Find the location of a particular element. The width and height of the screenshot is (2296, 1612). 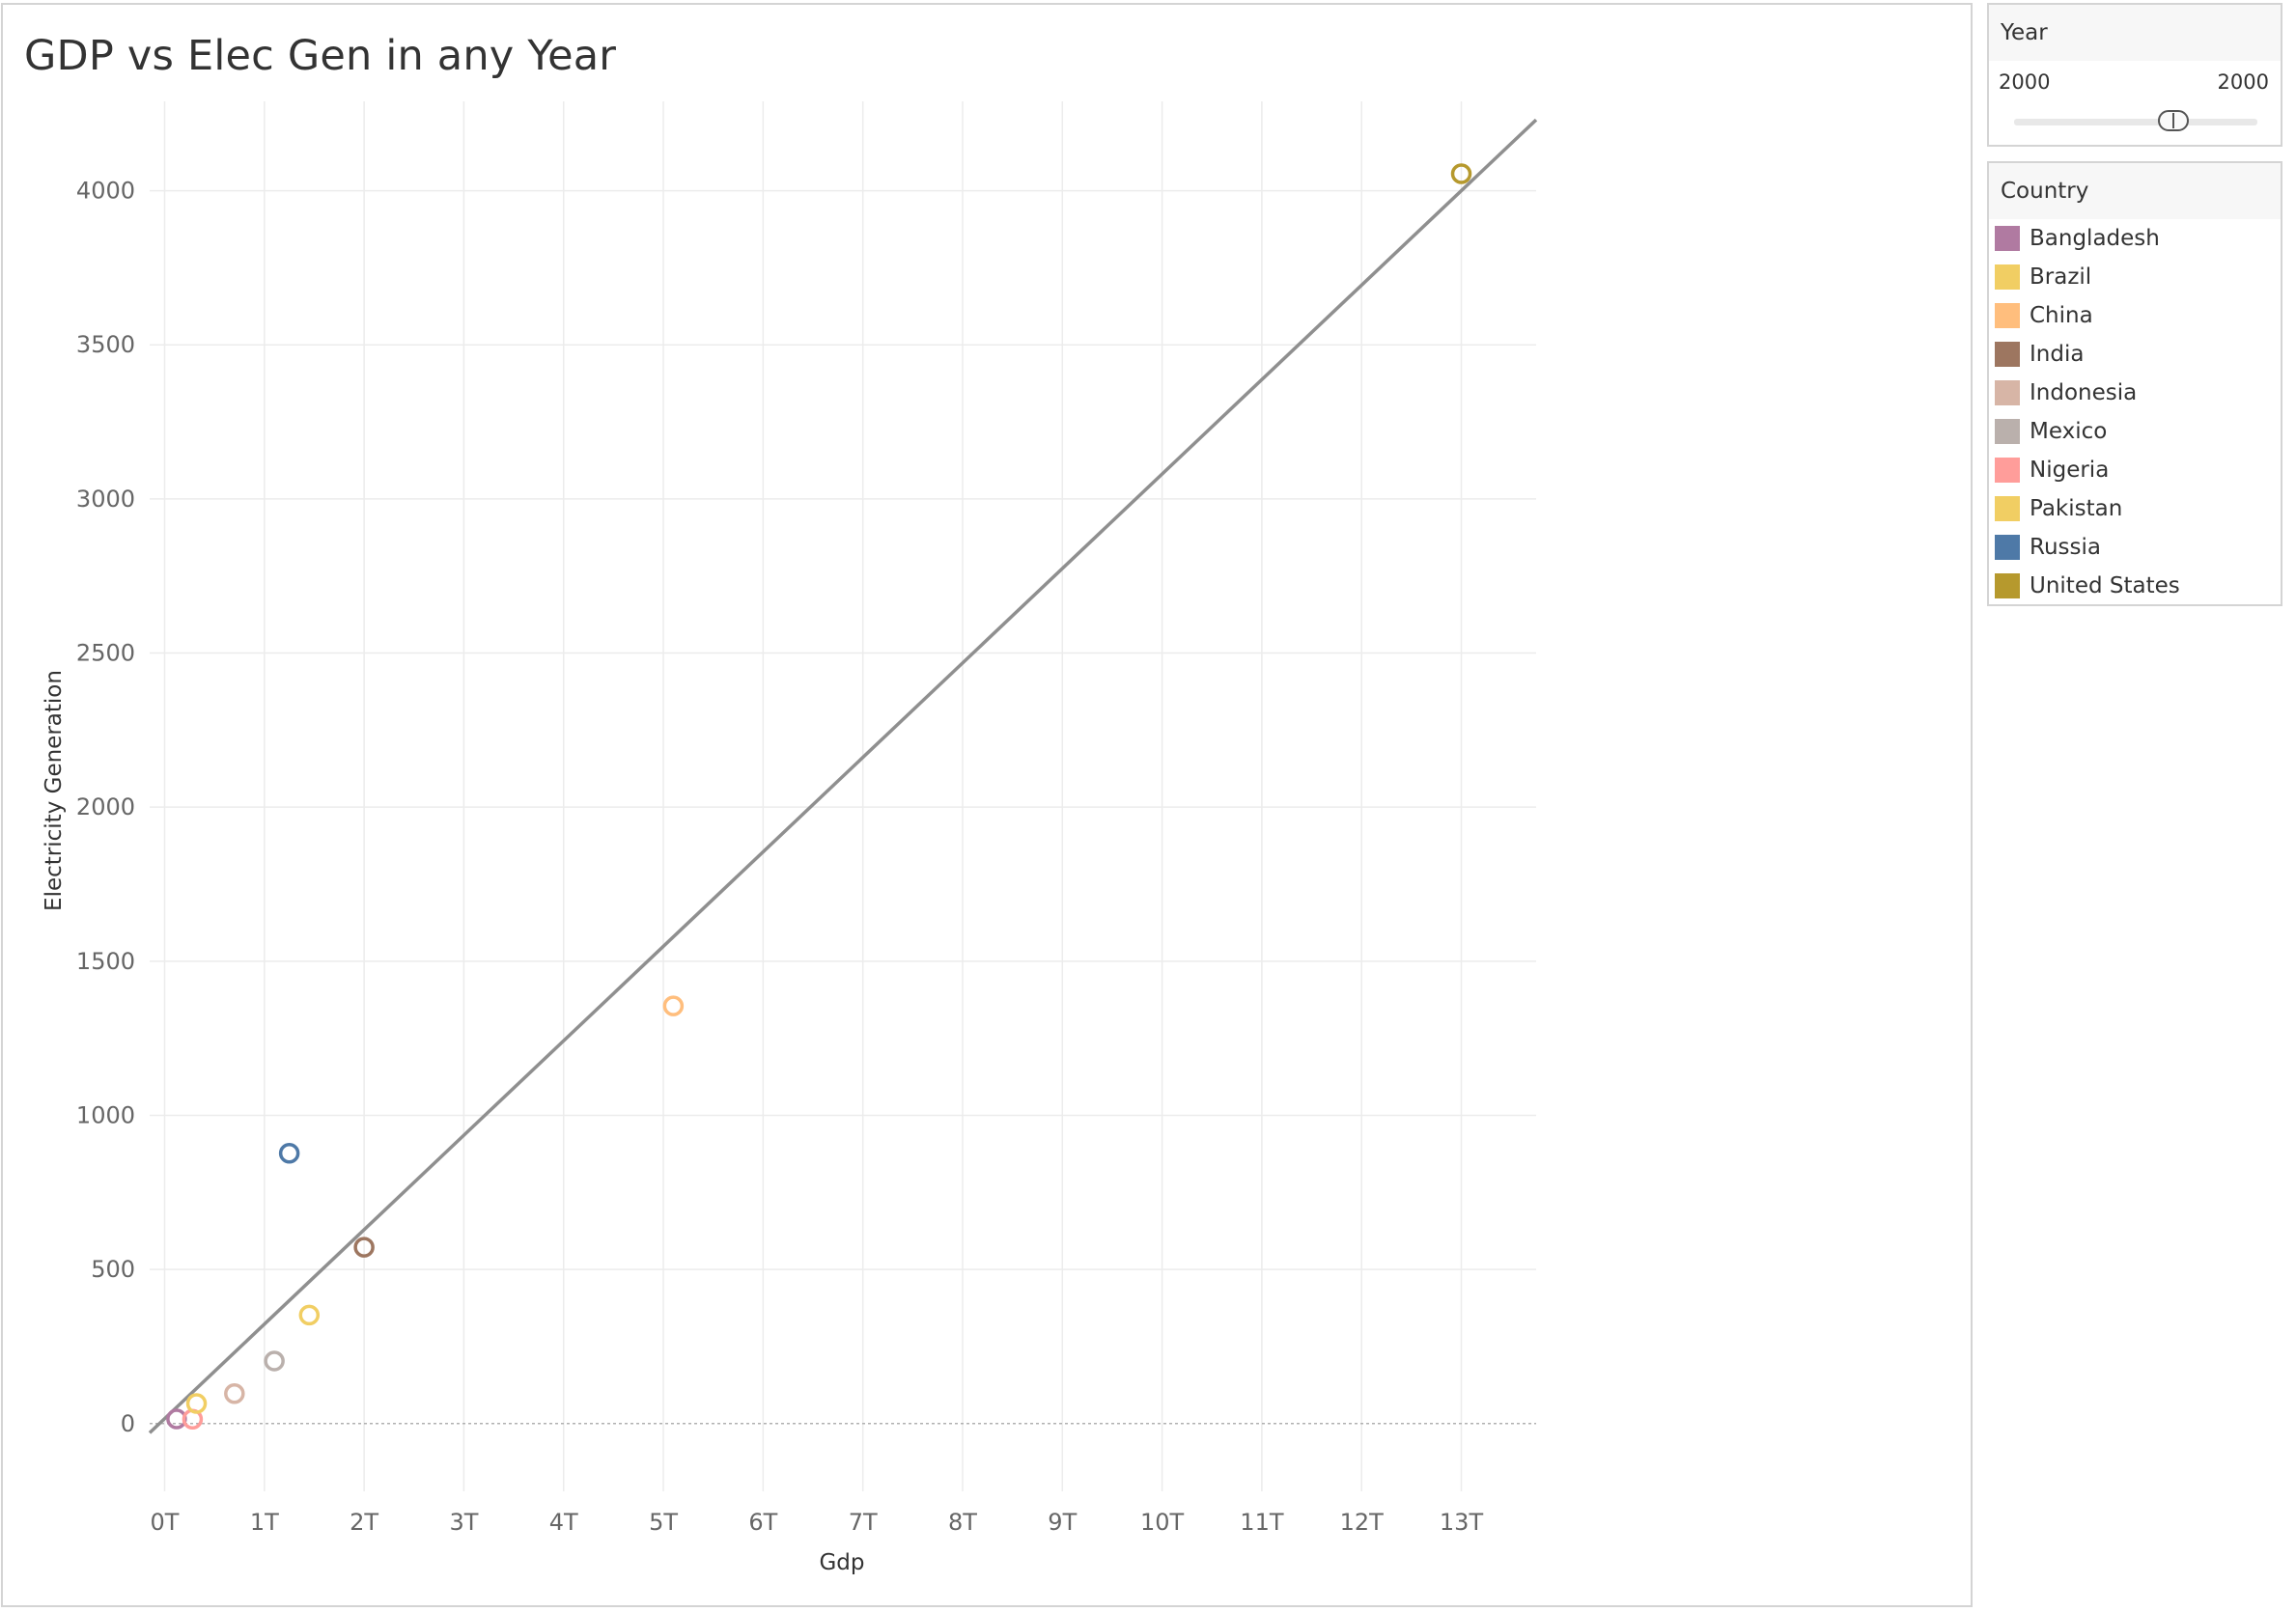

y-tick-label: 2500 is located at coordinates (106, 653).